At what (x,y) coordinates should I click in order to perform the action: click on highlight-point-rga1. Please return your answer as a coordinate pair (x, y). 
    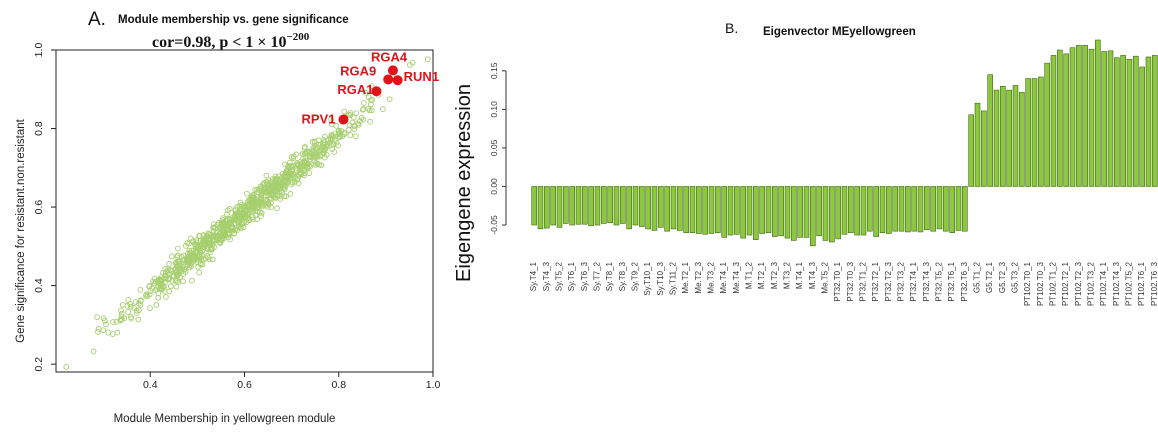
    Looking at the image, I should click on (376, 91).